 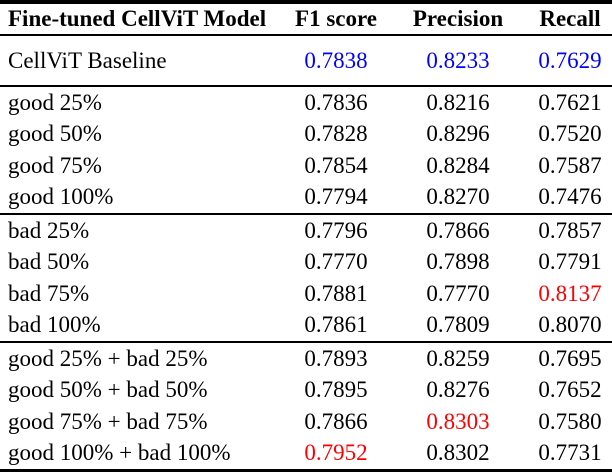 What do you see at coordinates (336, 358) in the screenshot?
I see `f1-cell: 0.7893` at bounding box center [336, 358].